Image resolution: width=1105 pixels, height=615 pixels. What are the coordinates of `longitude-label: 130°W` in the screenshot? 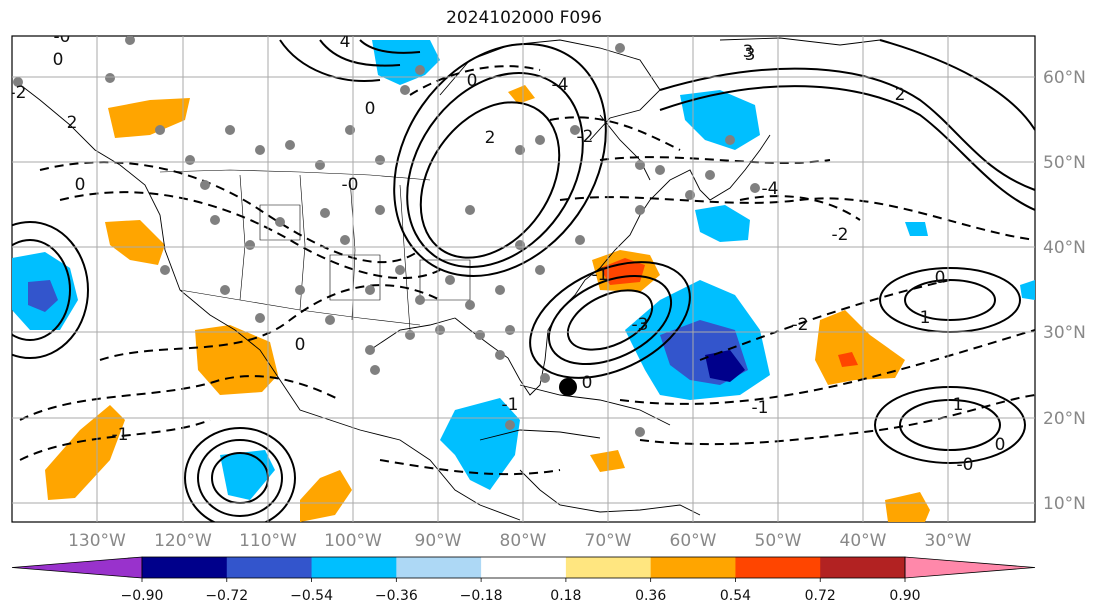 It's located at (97, 541).